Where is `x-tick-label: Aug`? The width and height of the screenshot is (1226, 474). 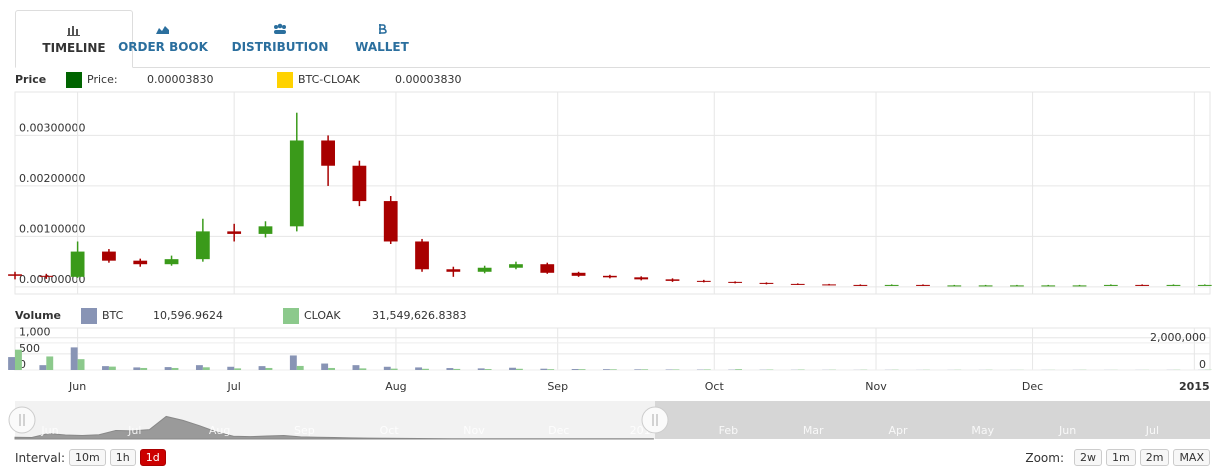 x-tick-label: Aug is located at coordinates (395, 386).